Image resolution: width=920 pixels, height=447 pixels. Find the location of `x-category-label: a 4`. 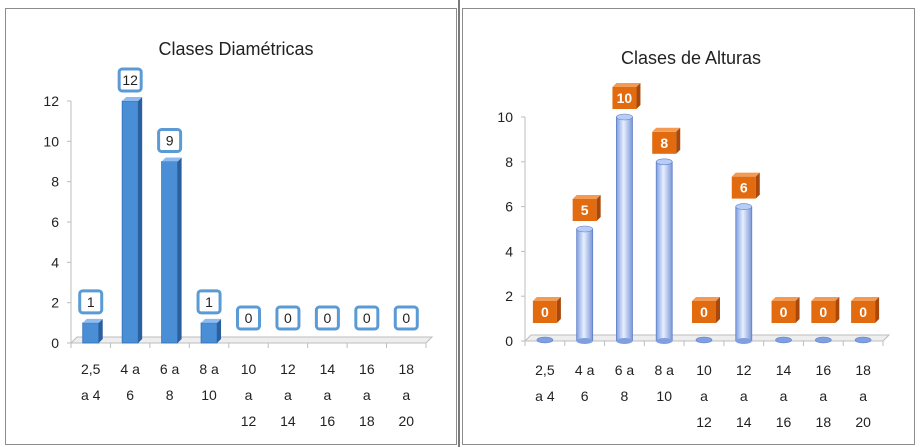

x-category-label: a 4 is located at coordinates (91, 395).